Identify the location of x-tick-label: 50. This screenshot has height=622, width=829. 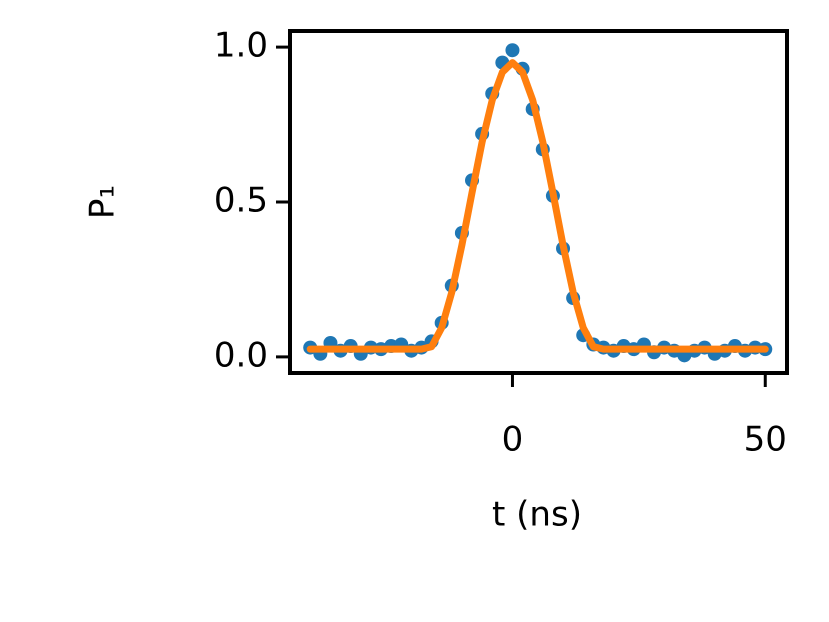
(765, 440).